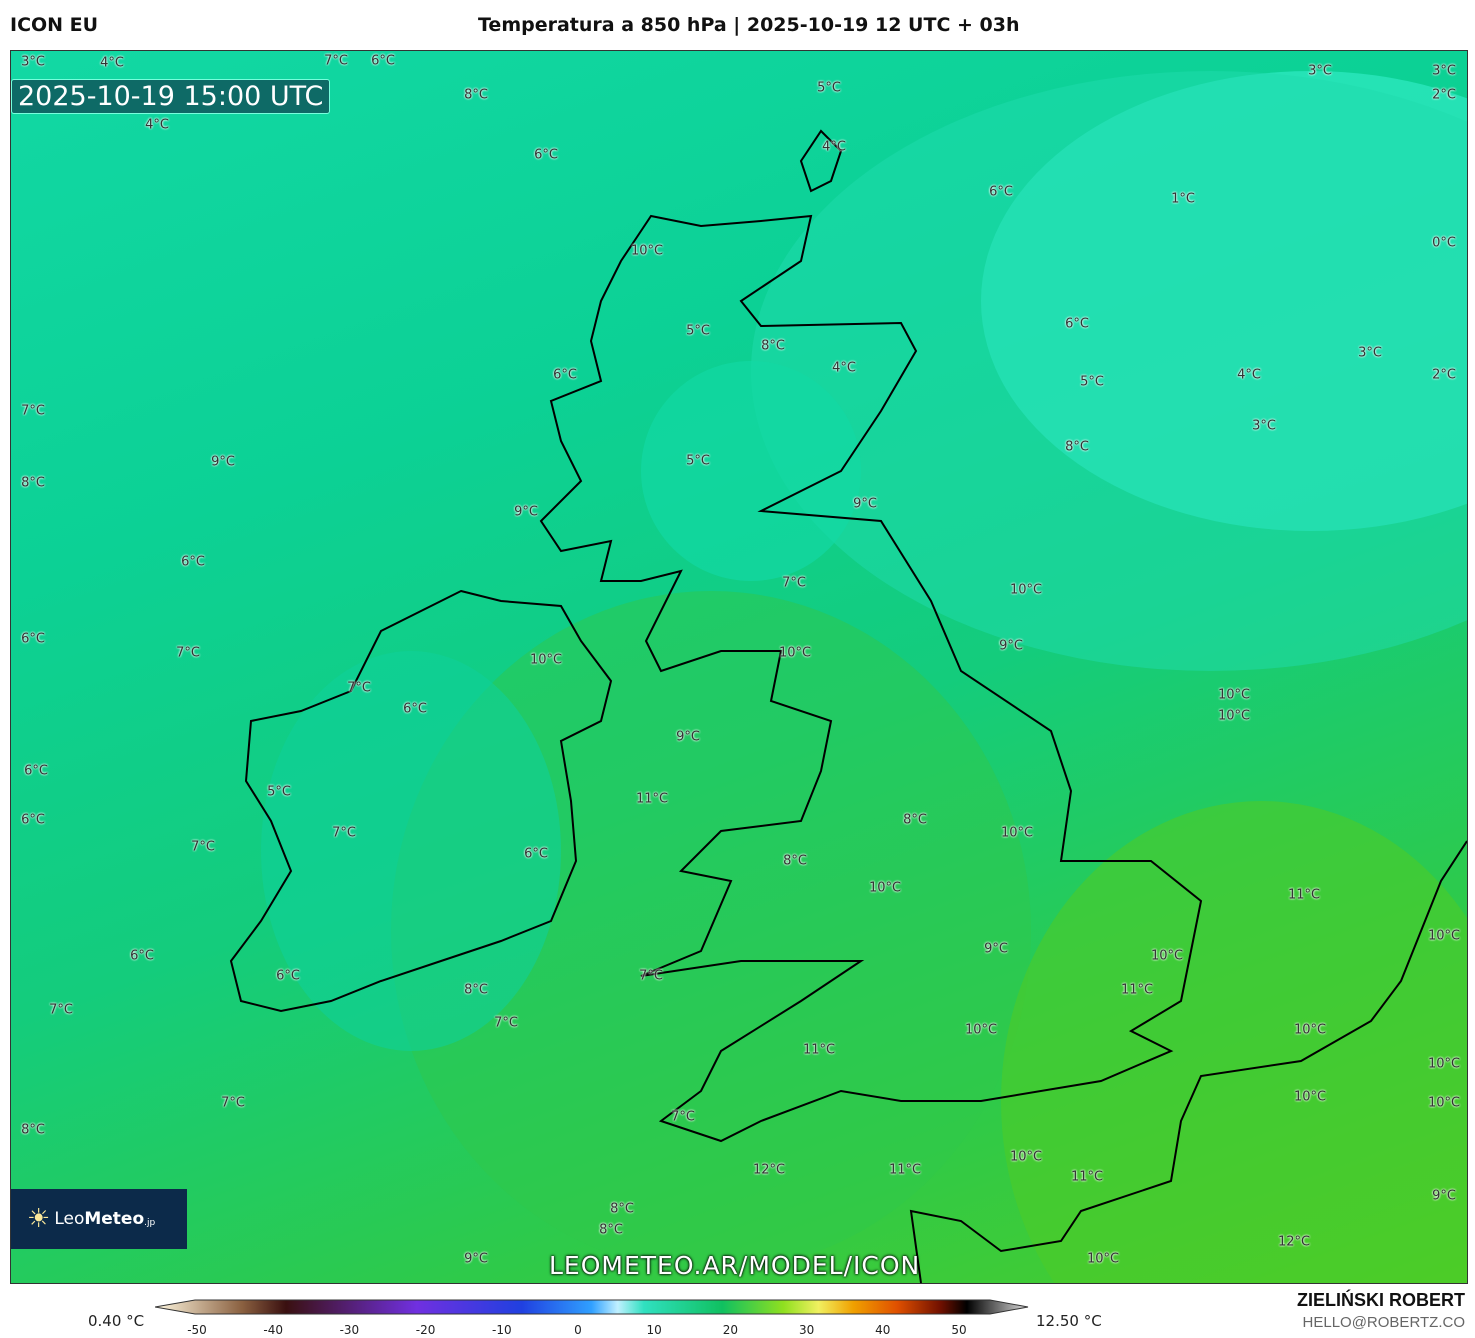  I want to click on colorbar-tick: 0, so click(578, 1330).